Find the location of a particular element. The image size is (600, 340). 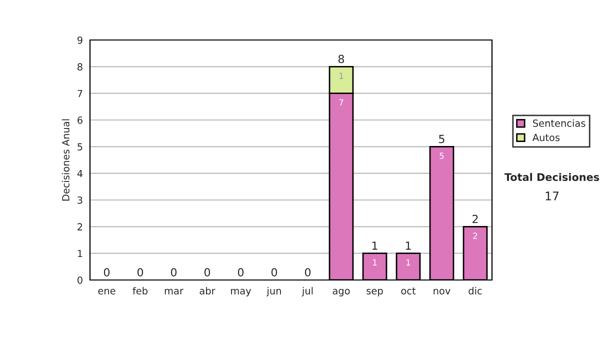

x-tick-label: ago is located at coordinates (341, 292).